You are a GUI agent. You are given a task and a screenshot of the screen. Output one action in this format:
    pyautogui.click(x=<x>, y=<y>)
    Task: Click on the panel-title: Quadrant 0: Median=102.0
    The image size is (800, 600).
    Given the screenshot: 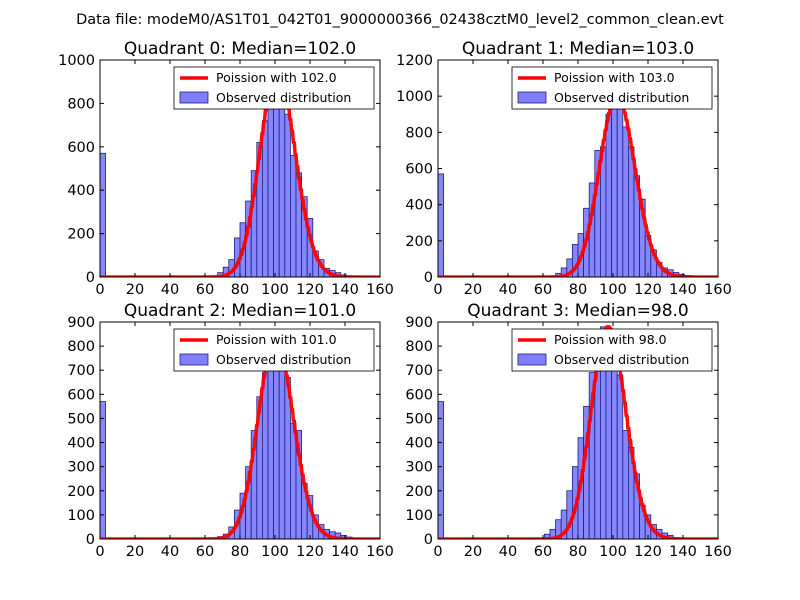 What is the action you would take?
    pyautogui.click(x=240, y=49)
    